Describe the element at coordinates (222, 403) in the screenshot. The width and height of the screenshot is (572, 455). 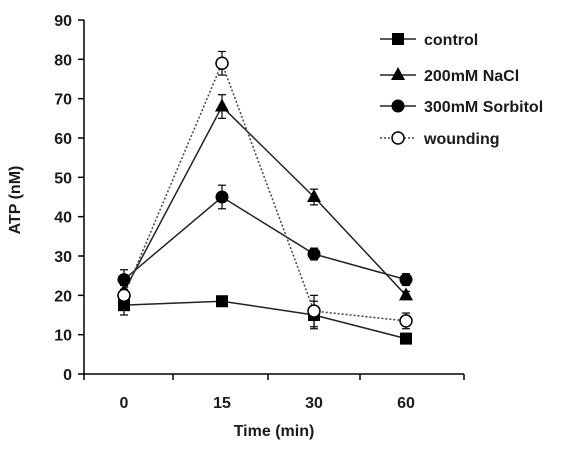
I see `x-tick-label: 15` at that location.